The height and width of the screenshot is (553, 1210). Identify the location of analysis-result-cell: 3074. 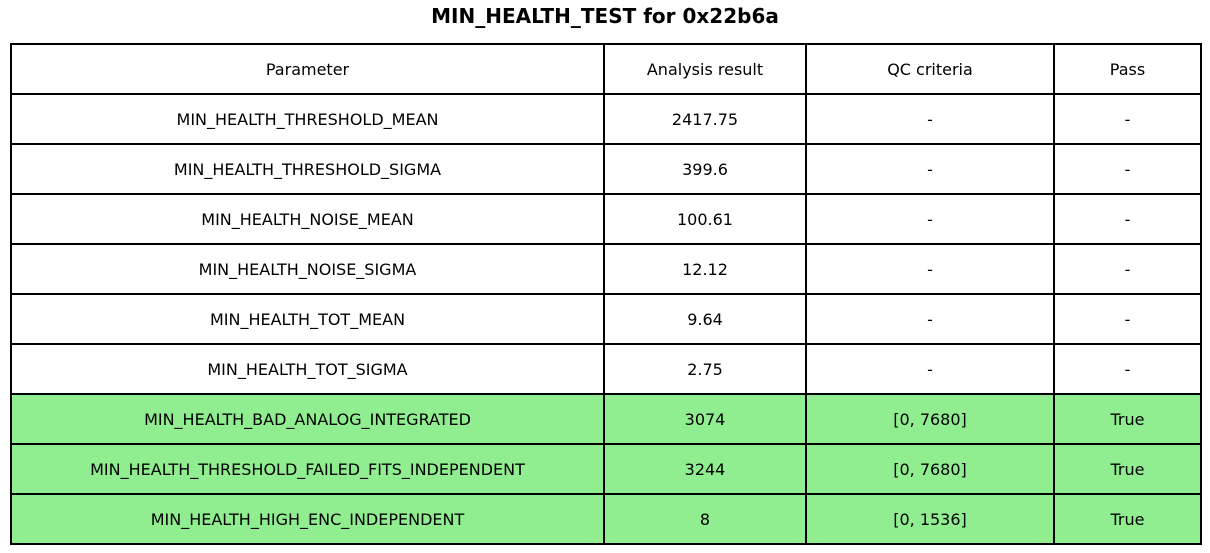
(705, 419).